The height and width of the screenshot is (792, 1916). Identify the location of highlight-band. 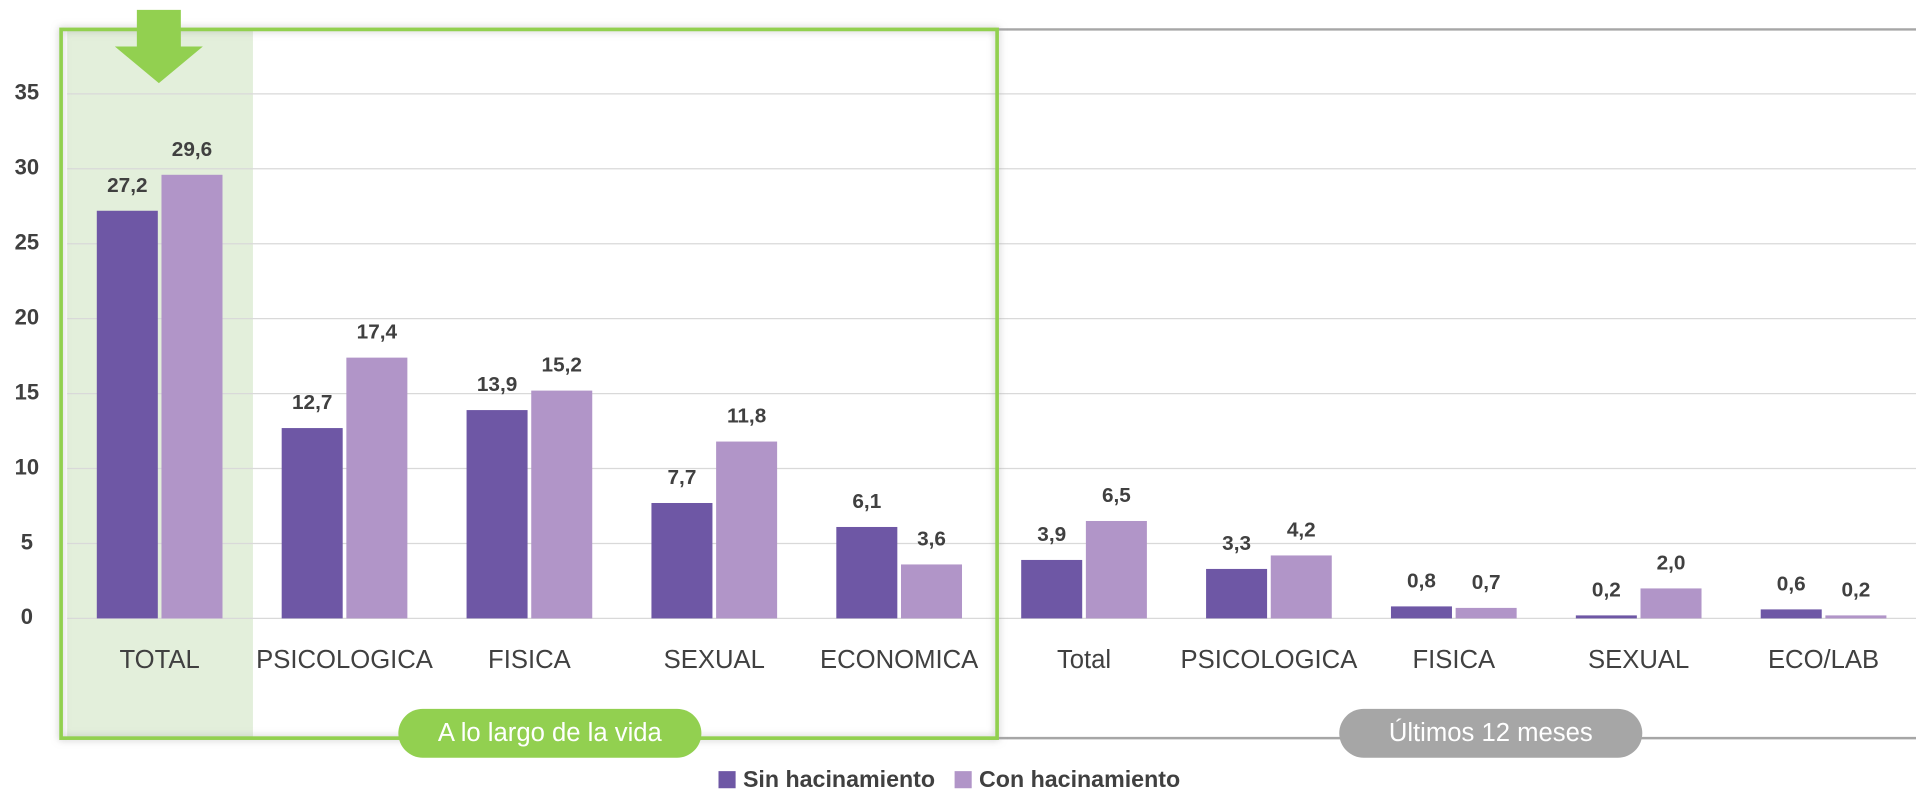
(160, 384).